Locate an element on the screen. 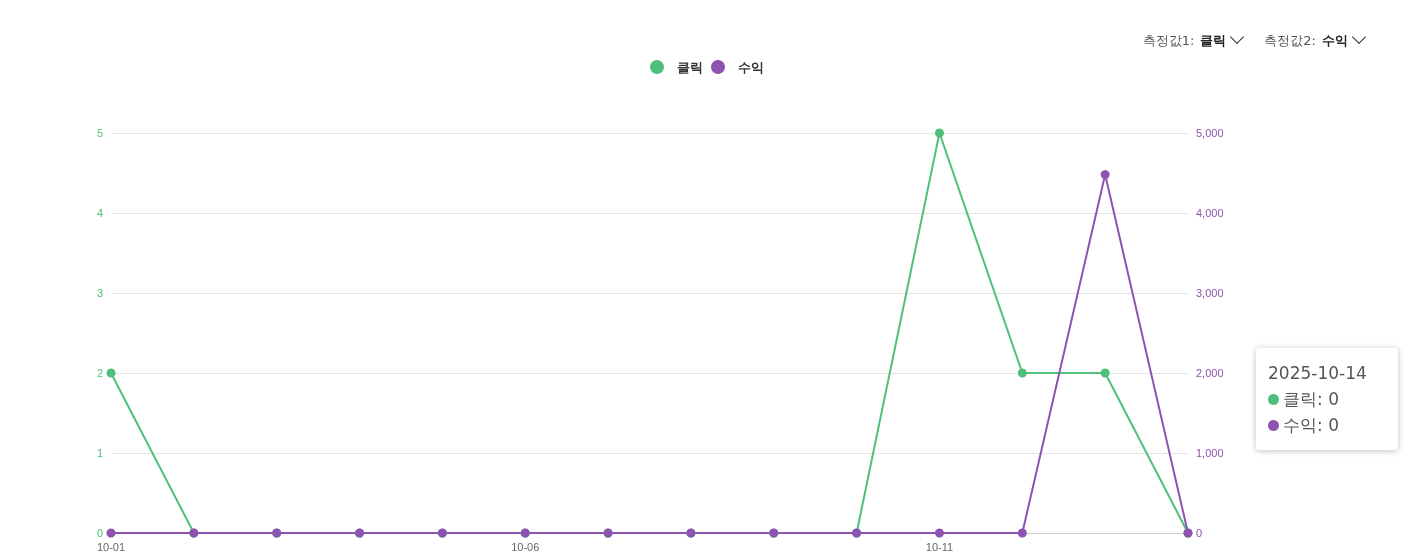 This screenshot has width=1414, height=560. text: 수익: 0 is located at coordinates (1311, 425).